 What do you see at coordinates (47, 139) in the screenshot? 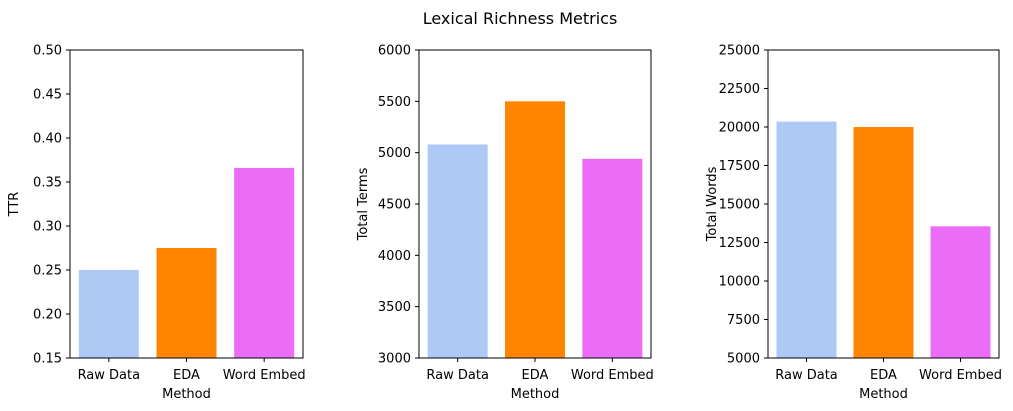
I see `y-tick-label: 0.40` at bounding box center [47, 139].